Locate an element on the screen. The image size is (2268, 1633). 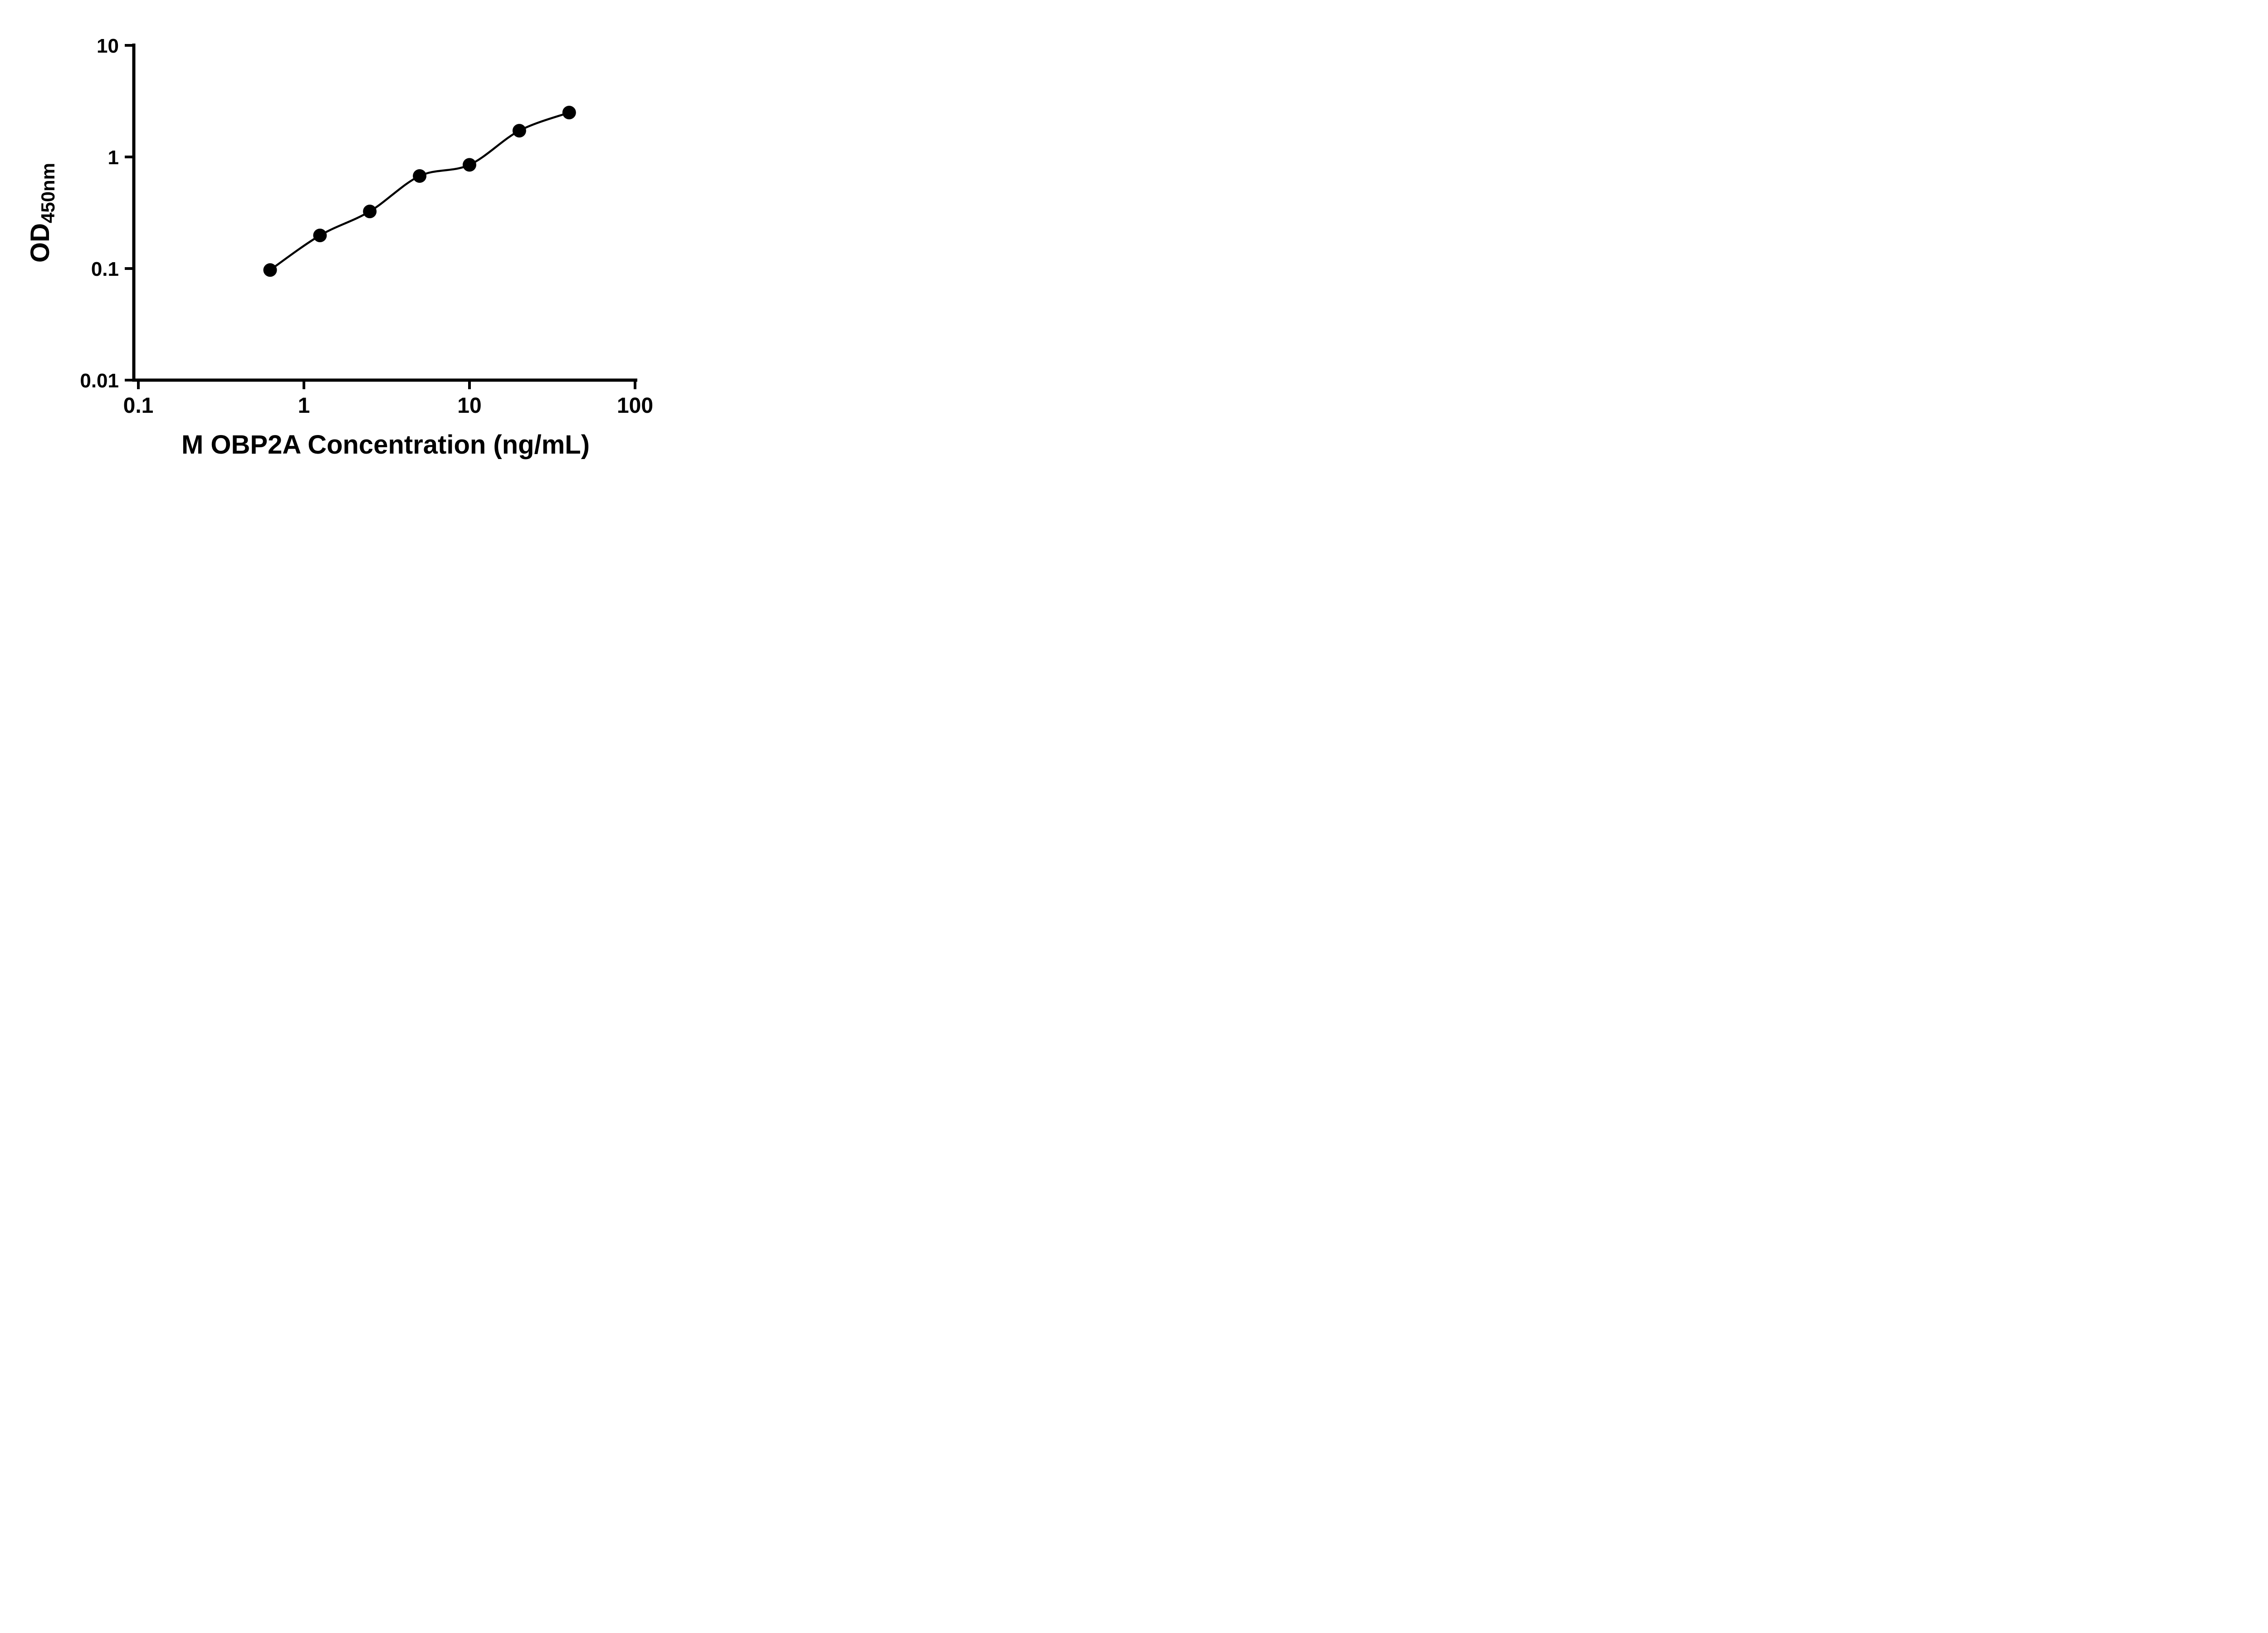
y-tick-label-10: 10 is located at coordinates (108, 46).